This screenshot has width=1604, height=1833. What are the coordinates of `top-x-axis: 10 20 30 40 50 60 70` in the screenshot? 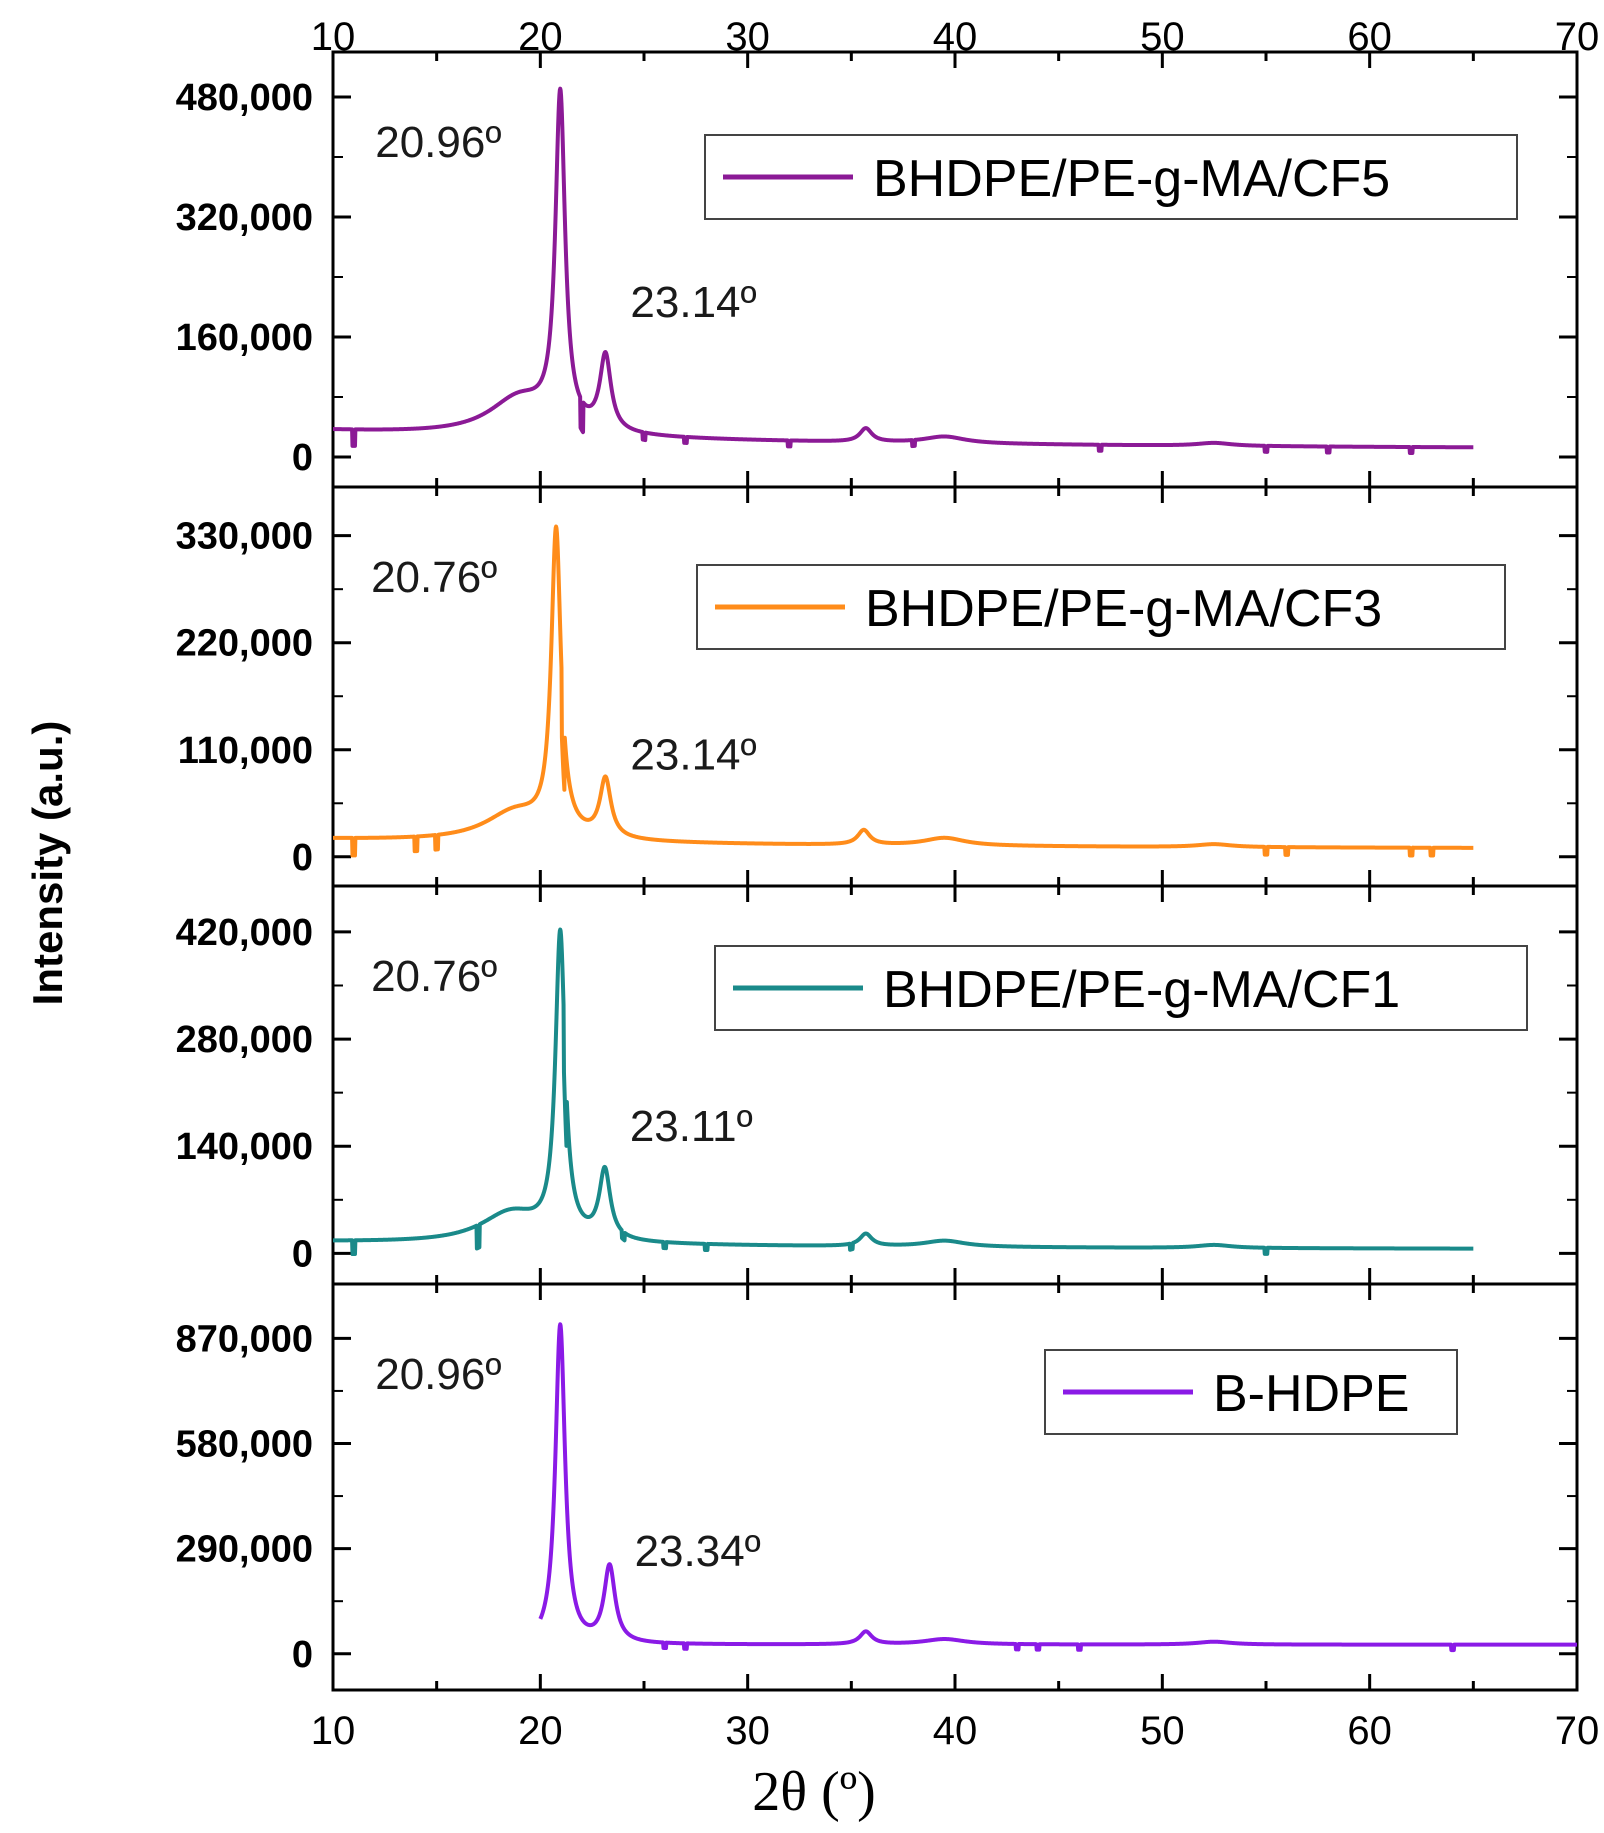 It's located at (955, 37).